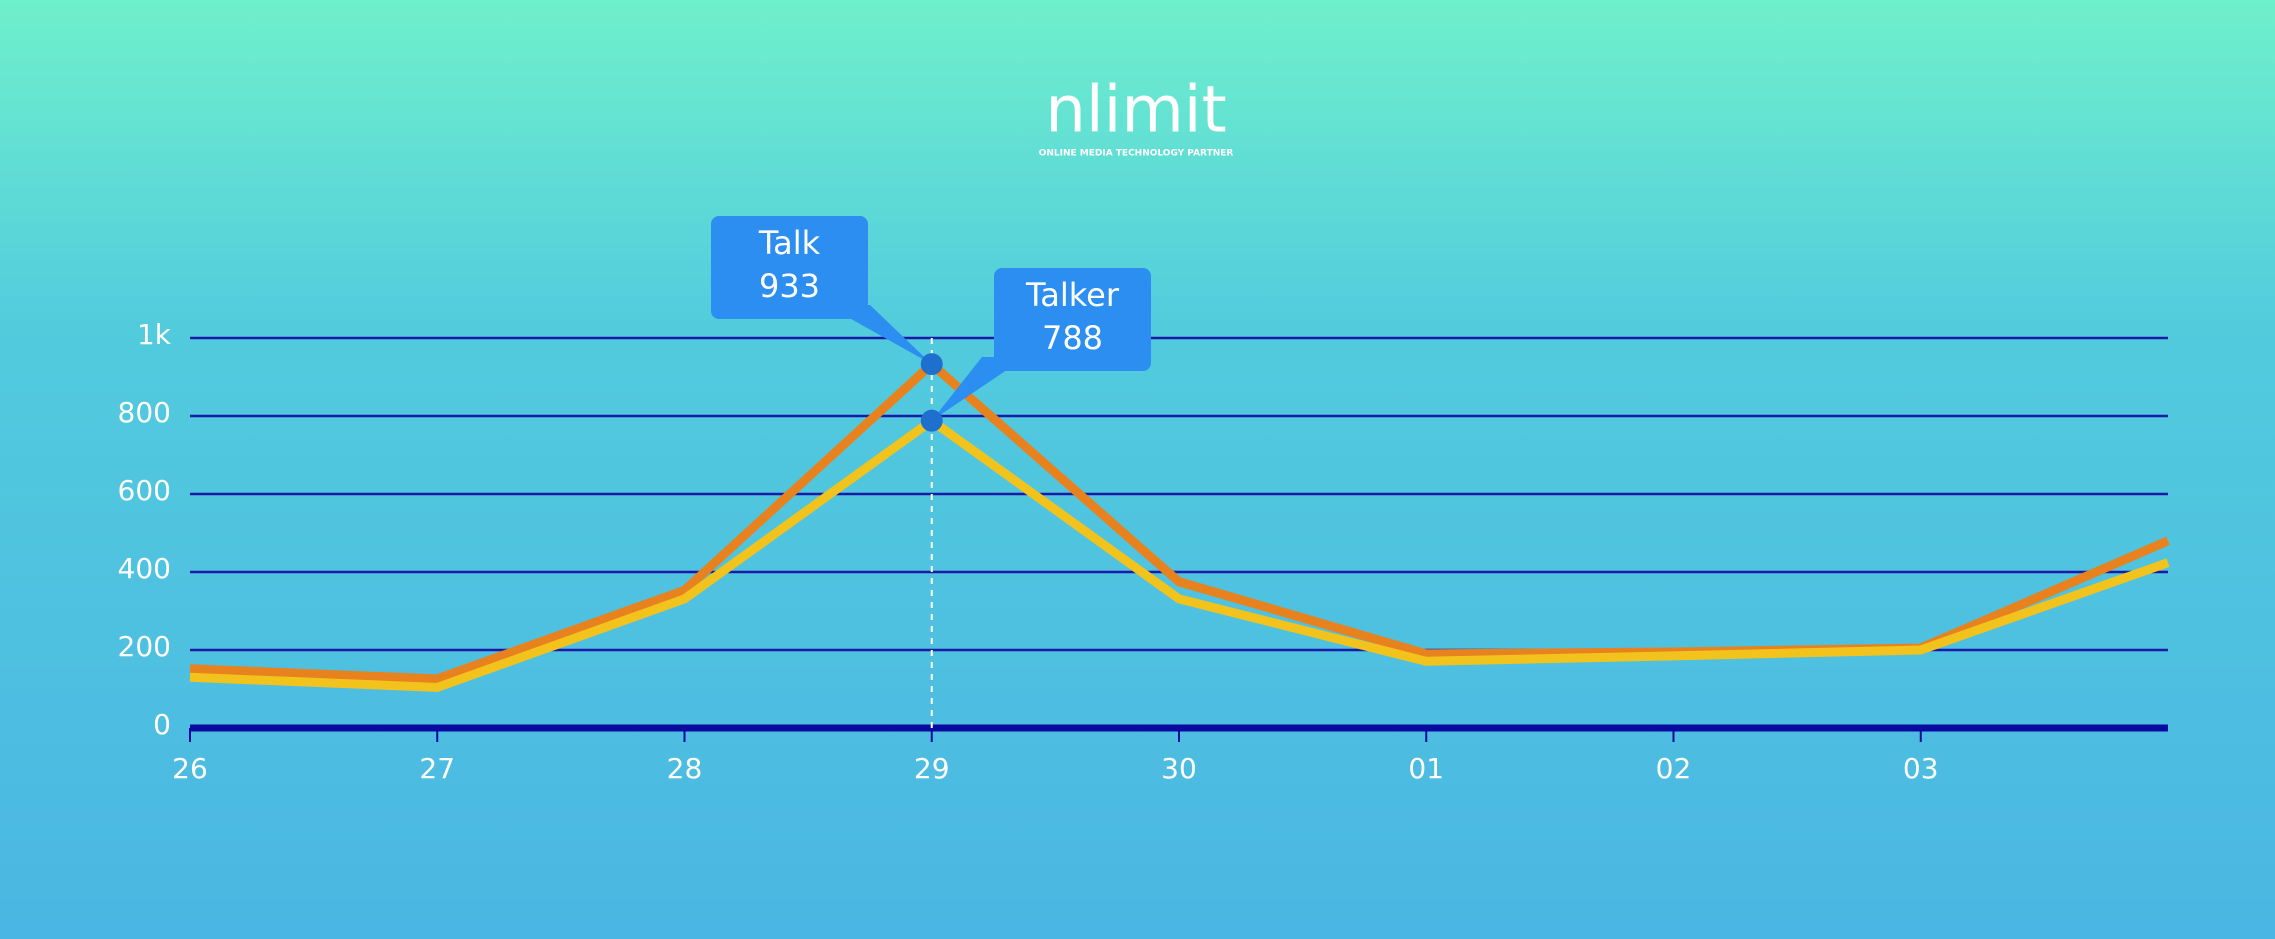 The height and width of the screenshot is (939, 2275). What do you see at coordinates (789, 286) in the screenshot?
I see `tooltip-value: 933` at bounding box center [789, 286].